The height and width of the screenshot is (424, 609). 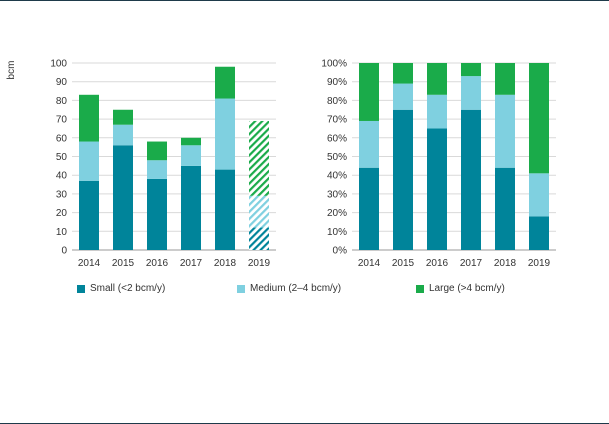 What do you see at coordinates (62, 101) in the screenshot?
I see `y-tick-label: 80` at bounding box center [62, 101].